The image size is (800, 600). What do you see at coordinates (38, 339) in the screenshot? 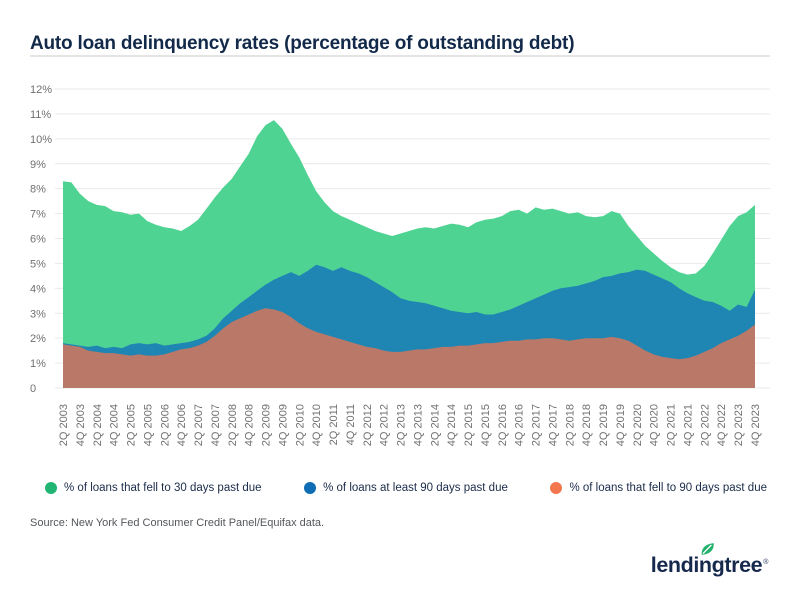
I see `y-tick-label: 2%` at bounding box center [38, 339].